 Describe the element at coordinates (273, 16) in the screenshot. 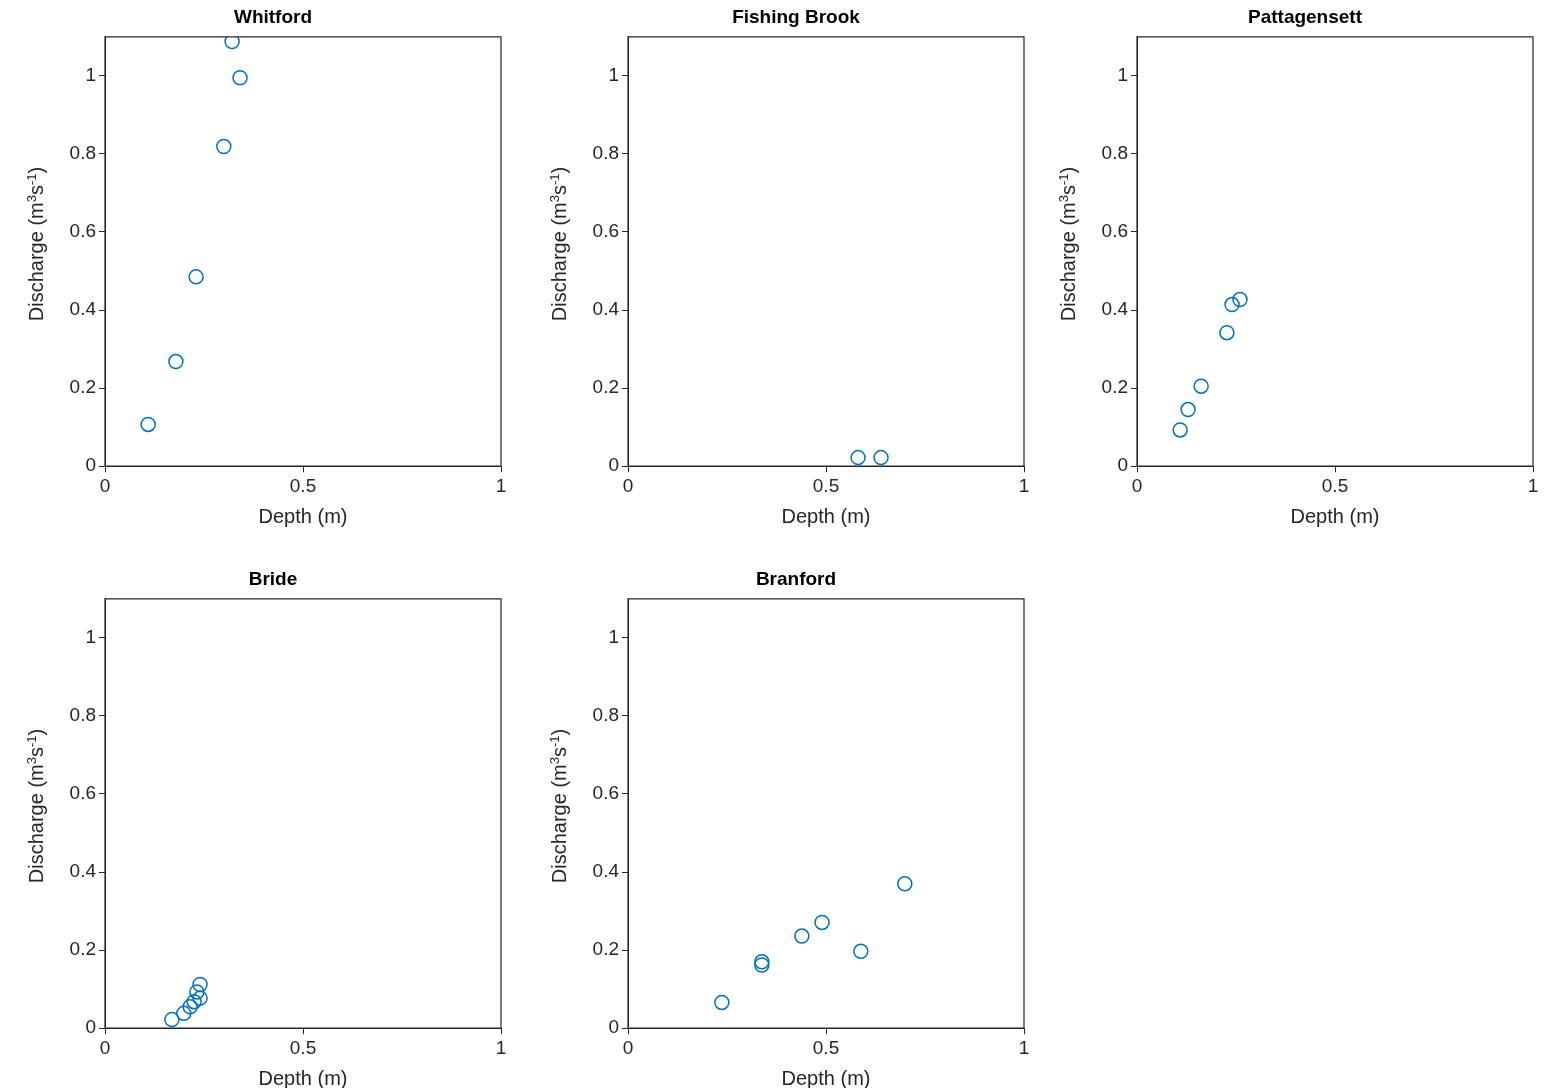

I see `chart-title: Whitford` at that location.